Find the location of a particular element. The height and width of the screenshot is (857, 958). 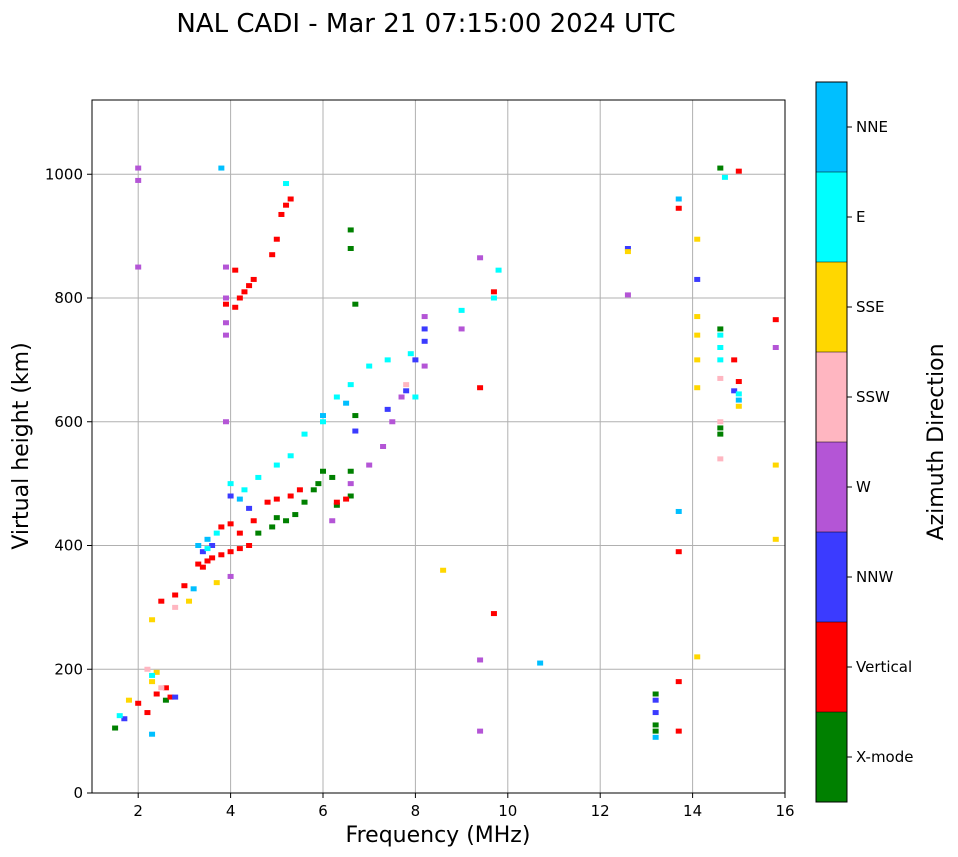

x-tick-label: 2 is located at coordinates (138, 811).